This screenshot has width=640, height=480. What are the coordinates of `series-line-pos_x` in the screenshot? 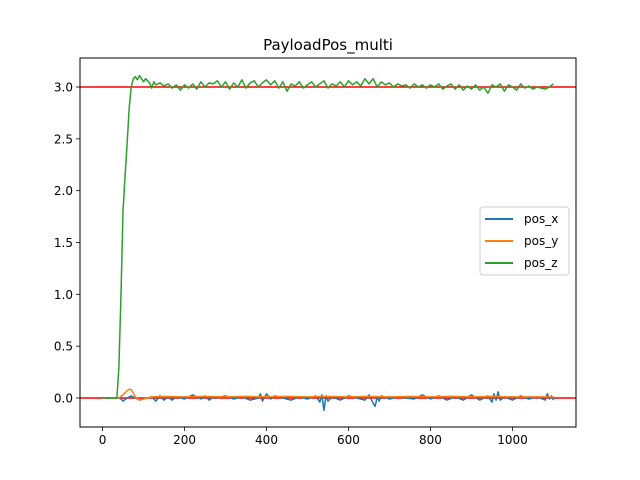 It's located at (328, 401).